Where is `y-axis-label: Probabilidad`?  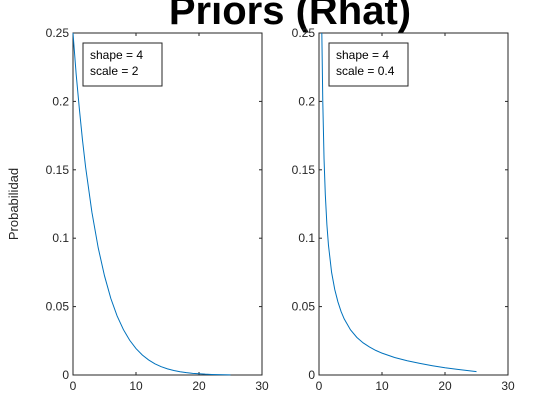 y-axis-label: Probabilidad is located at coordinates (13, 204).